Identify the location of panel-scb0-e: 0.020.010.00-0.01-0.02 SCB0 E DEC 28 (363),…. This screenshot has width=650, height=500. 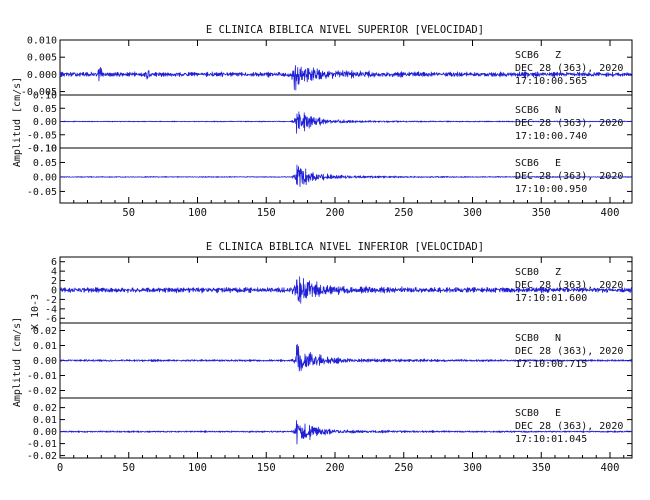
(330, 429).